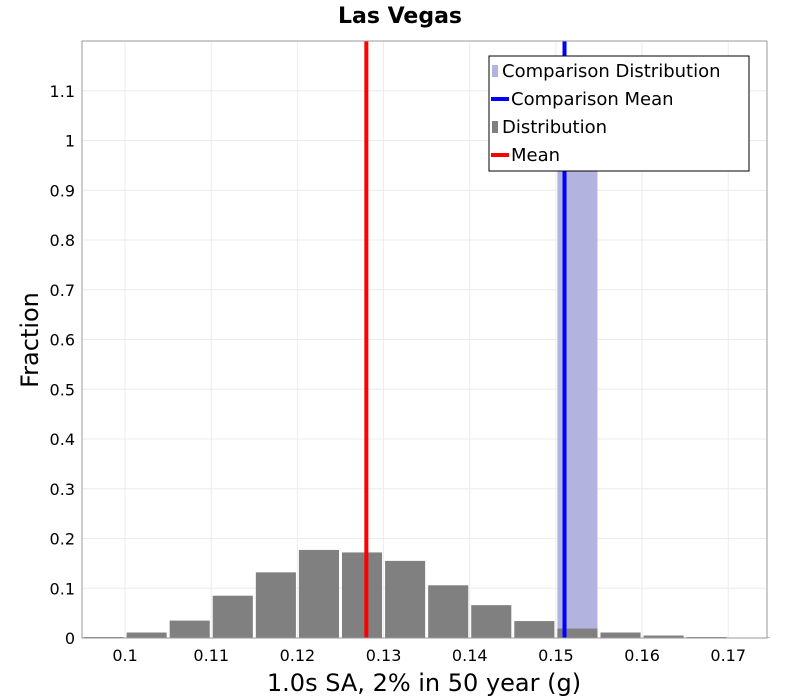 This screenshot has width=800, height=700. Describe the element at coordinates (554, 127) in the screenshot. I see `legend-label: Distribution` at that location.